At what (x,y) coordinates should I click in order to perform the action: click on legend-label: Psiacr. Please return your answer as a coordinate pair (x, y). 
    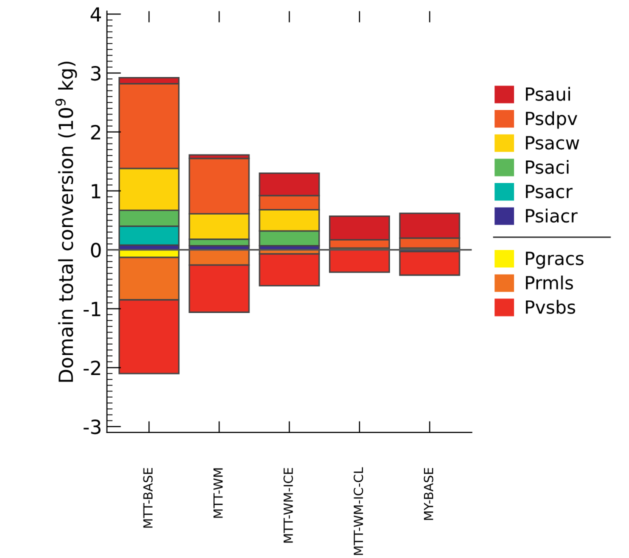
    Looking at the image, I should click on (552, 215).